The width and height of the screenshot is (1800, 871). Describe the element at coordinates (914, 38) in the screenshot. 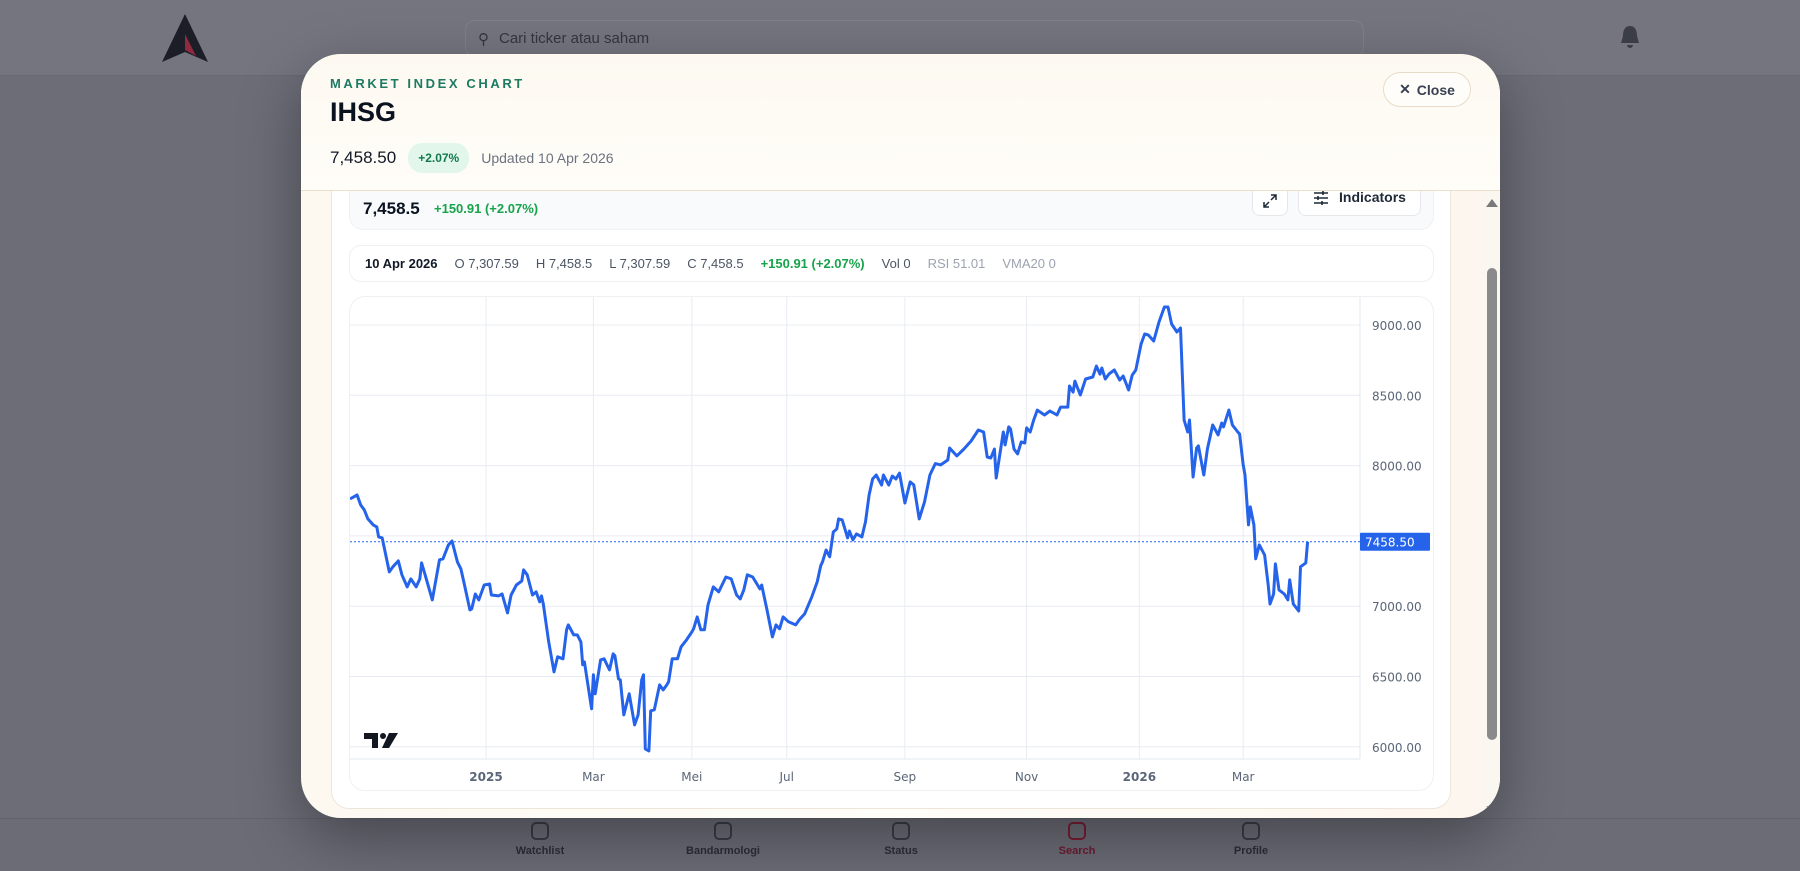

I see `search-input: ⚲ Cari ticker atau saham` at that location.